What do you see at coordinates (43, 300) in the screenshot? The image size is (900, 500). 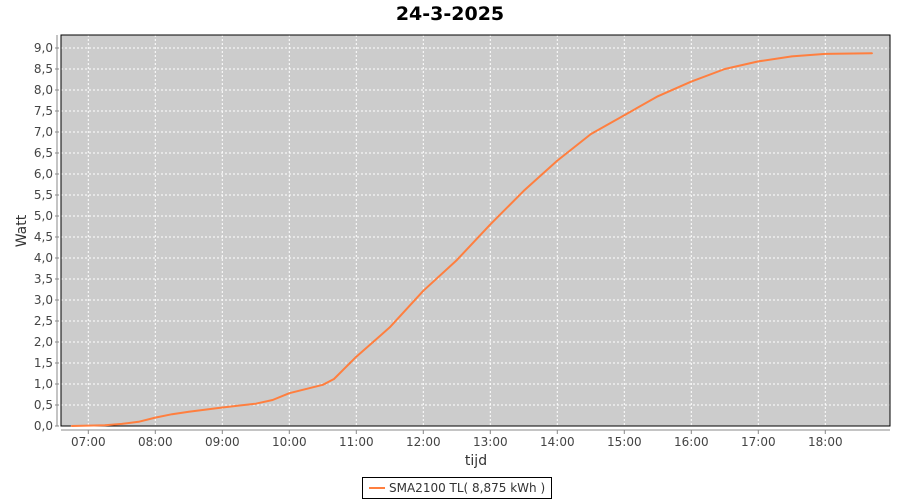 I see `y-tick-label: 3,0` at bounding box center [43, 300].